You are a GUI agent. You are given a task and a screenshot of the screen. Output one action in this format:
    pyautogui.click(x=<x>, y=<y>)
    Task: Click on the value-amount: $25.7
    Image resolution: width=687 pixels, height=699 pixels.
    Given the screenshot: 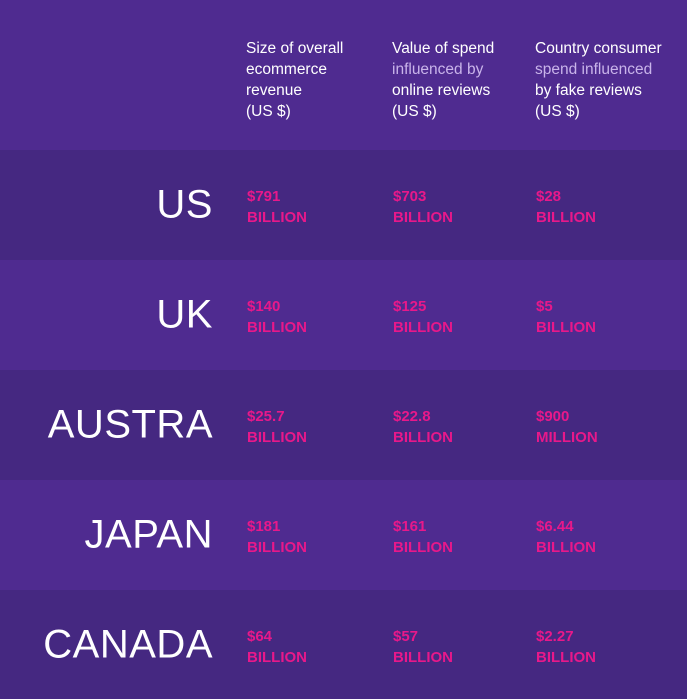 What is the action you would take?
    pyautogui.click(x=266, y=416)
    